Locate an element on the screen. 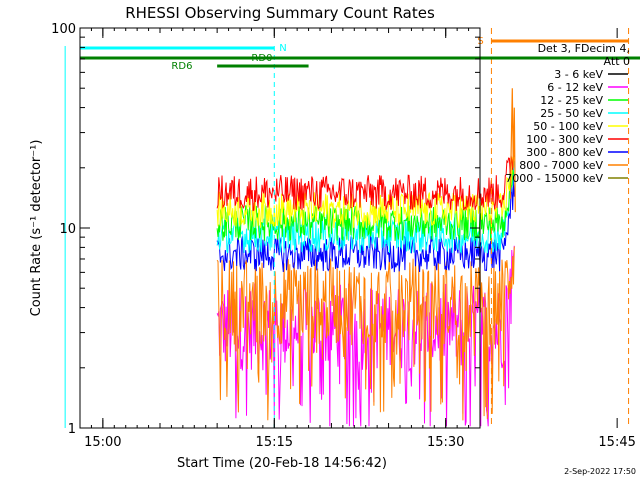  legend-entry-label: 300 - 800 keV is located at coordinates (564, 152).